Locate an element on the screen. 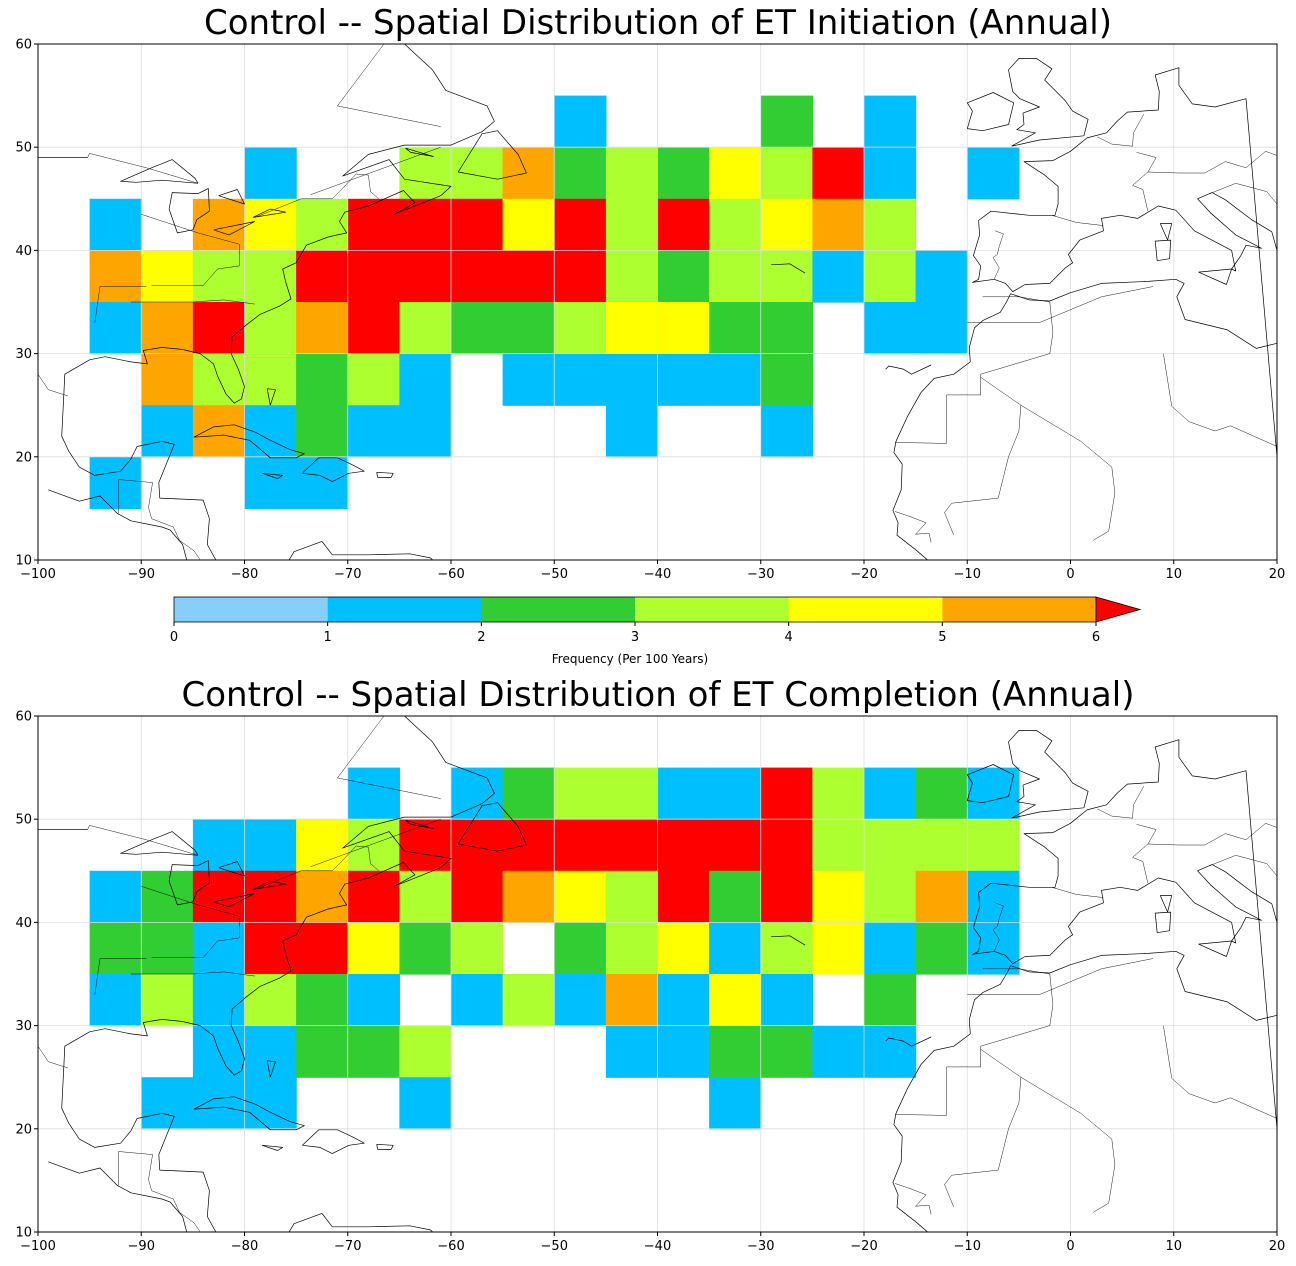  colorbar-tick-label: 2 is located at coordinates (481, 637).